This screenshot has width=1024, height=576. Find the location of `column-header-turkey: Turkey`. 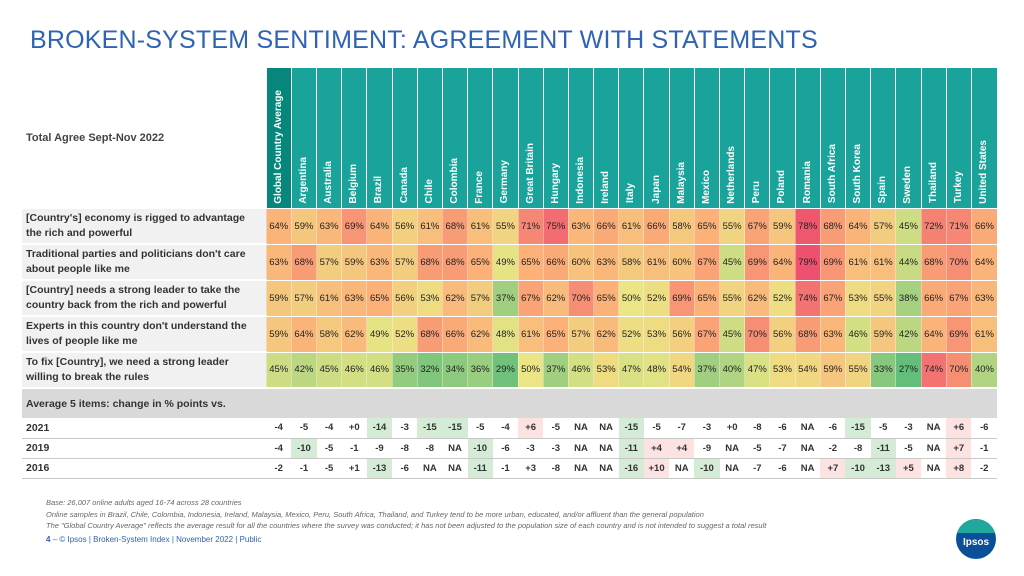

column-header-turkey: Turkey is located at coordinates (958, 138).